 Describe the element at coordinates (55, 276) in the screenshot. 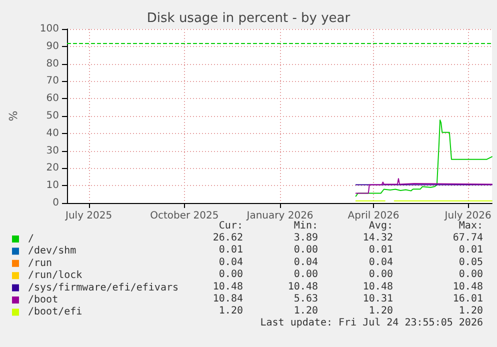

I see `legend-label: /run/lock` at that location.